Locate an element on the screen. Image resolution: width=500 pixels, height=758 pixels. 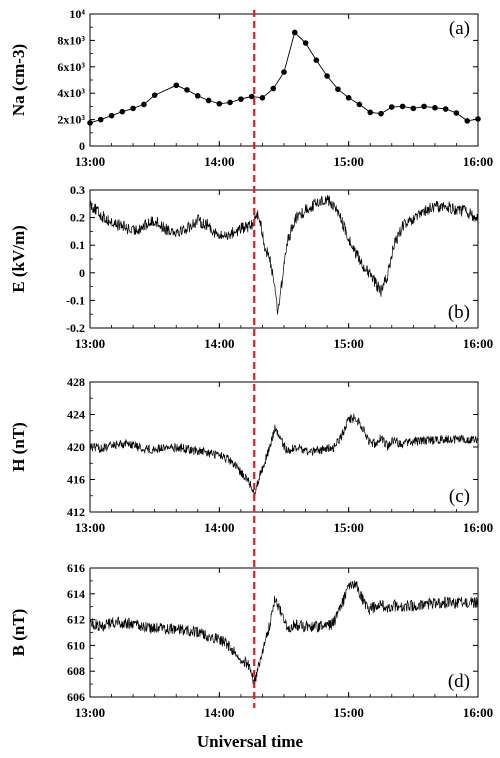
y-tick-label: 616 is located at coordinates (76, 568).